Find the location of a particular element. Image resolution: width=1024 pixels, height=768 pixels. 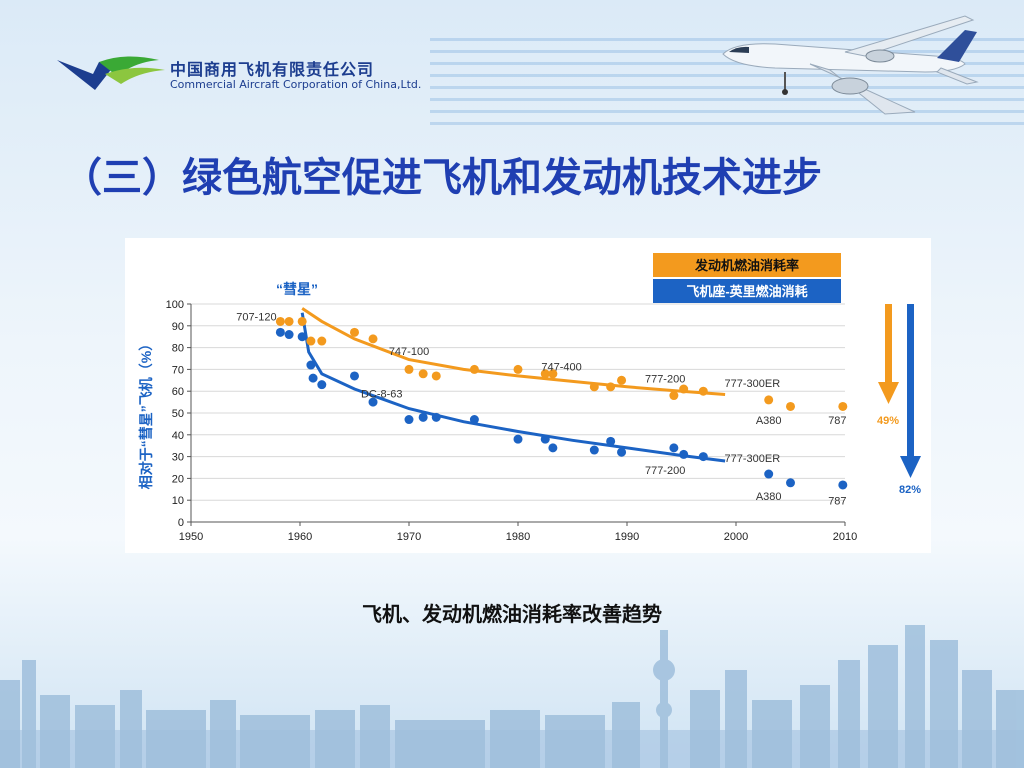

y-tick-label: 80 is located at coordinates (178, 349).